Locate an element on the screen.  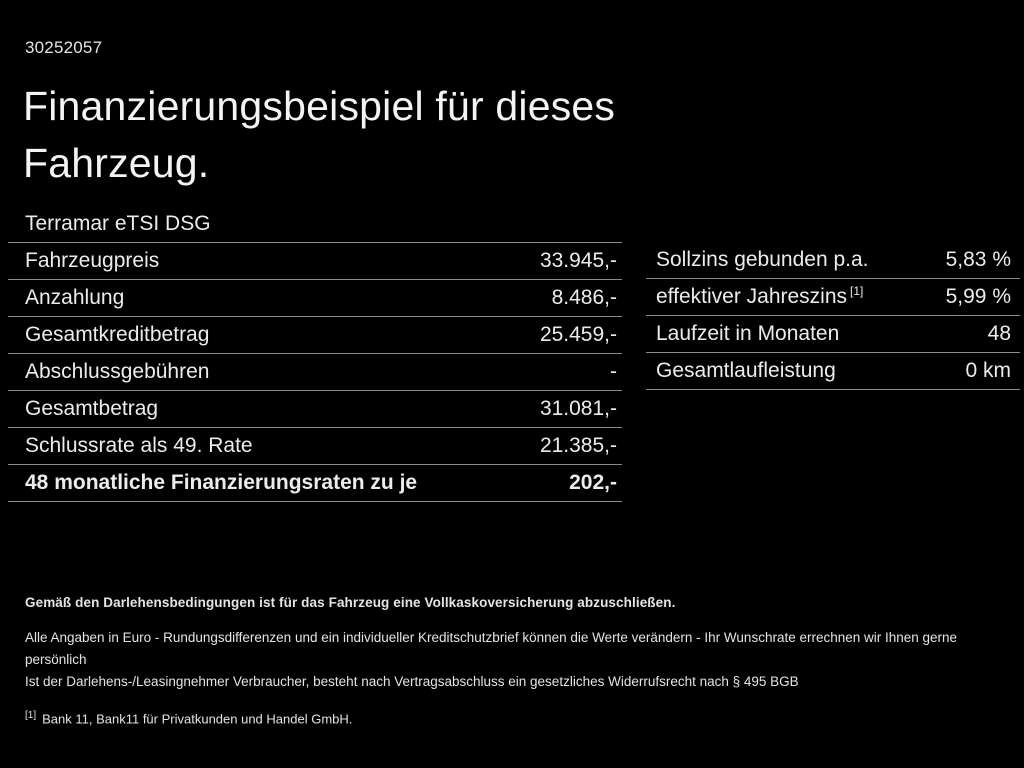
row-value: 5,83 % is located at coordinates (978, 259).